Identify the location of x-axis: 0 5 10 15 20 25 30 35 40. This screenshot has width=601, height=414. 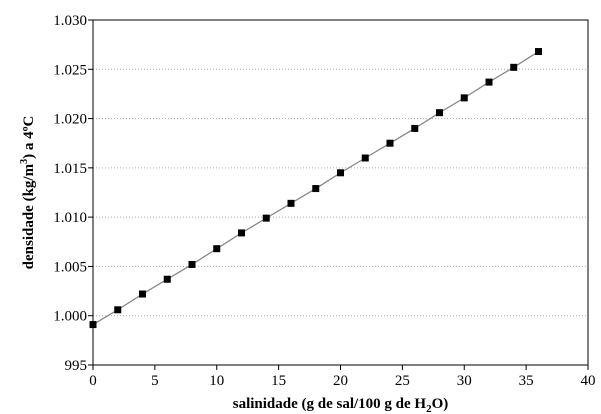
(342, 377).